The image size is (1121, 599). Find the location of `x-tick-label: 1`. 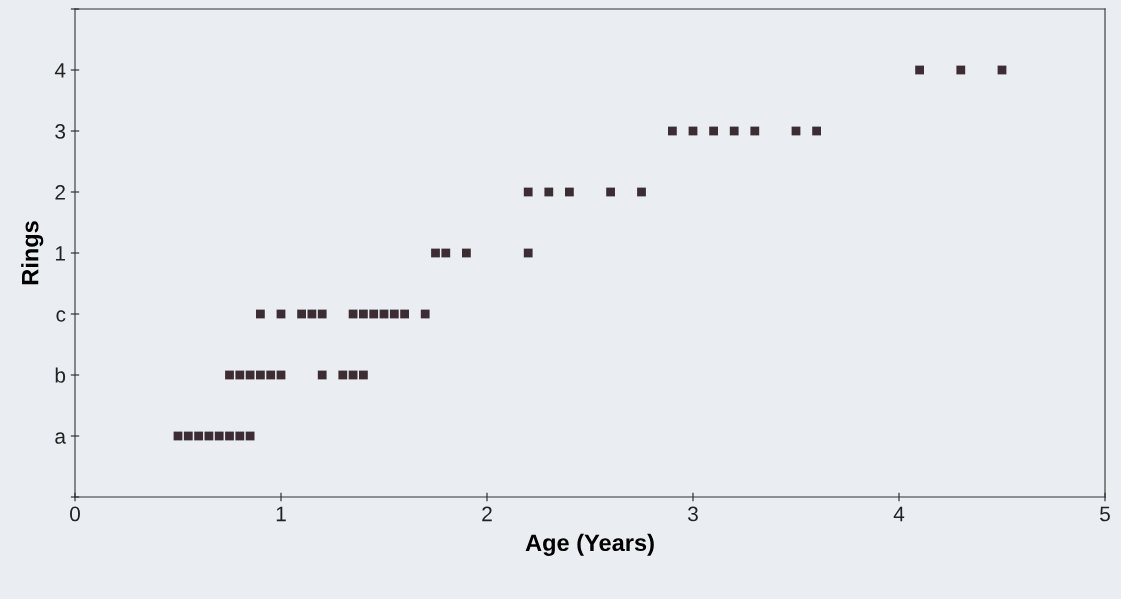

x-tick-label: 1 is located at coordinates (281, 514).